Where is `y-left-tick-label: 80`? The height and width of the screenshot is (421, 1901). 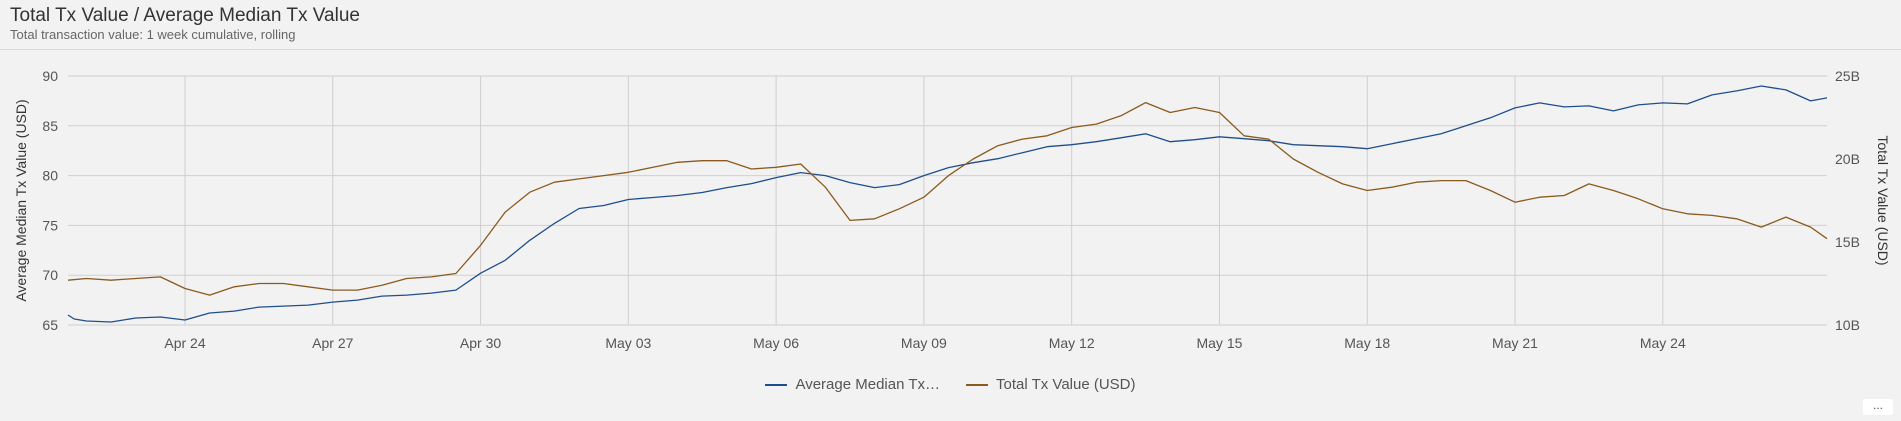 y-left-tick-label: 80 is located at coordinates (50, 176).